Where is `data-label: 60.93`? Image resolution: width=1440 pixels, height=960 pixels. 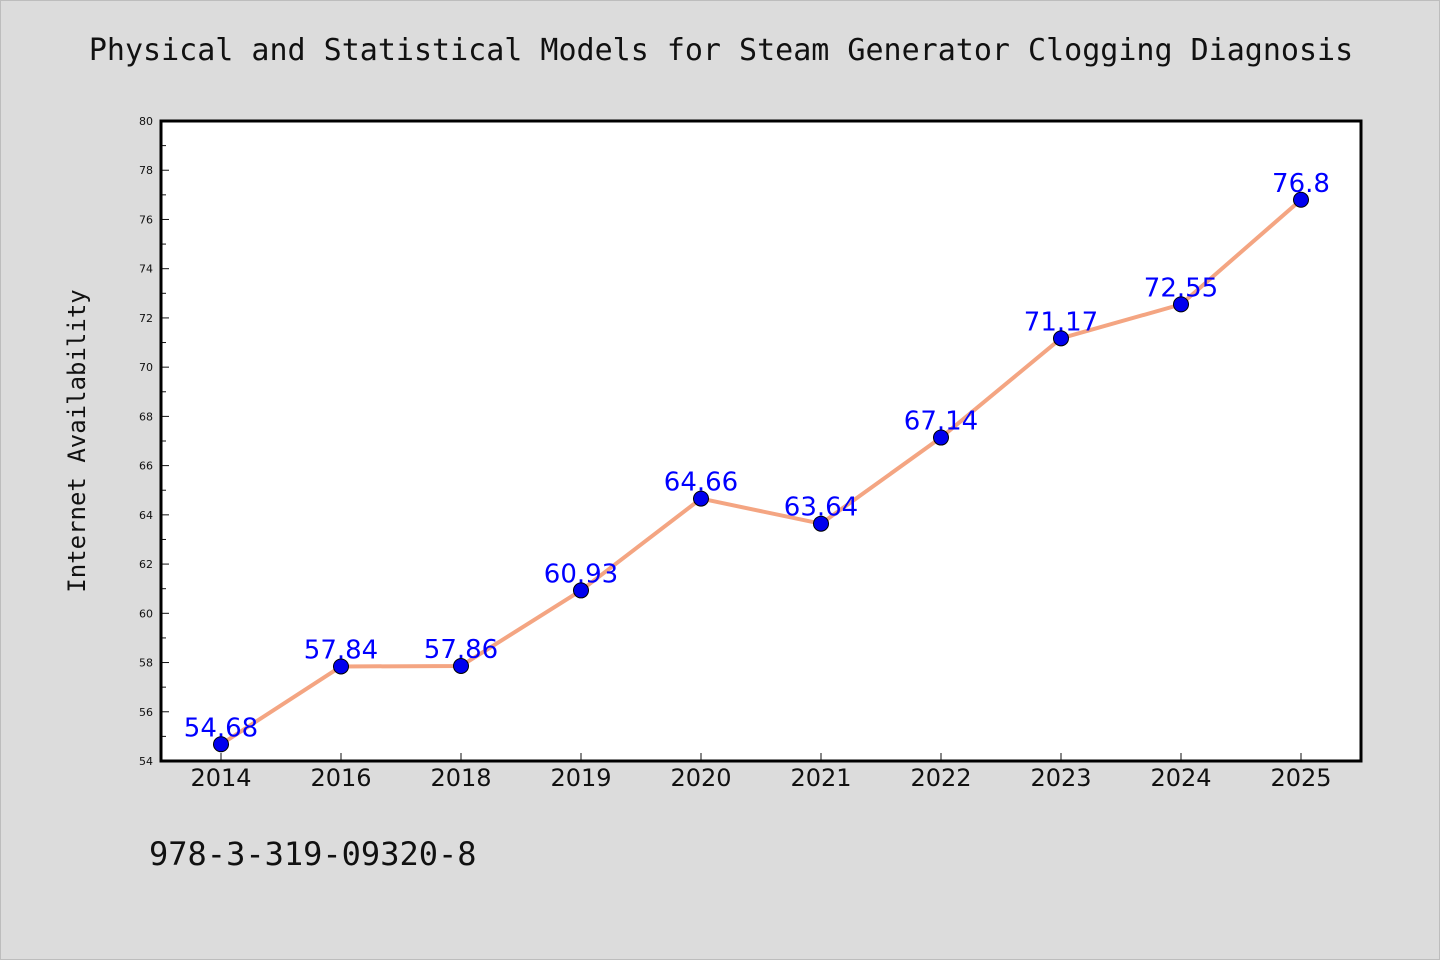
data-label: 60.93 is located at coordinates (581, 574).